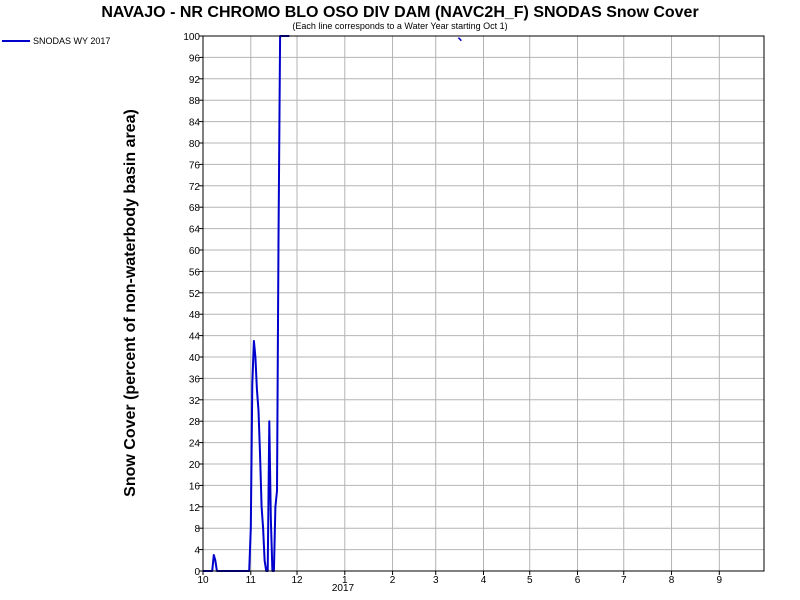  Describe the element at coordinates (530, 580) in the screenshot. I see `x-tick-label: 5` at that location.